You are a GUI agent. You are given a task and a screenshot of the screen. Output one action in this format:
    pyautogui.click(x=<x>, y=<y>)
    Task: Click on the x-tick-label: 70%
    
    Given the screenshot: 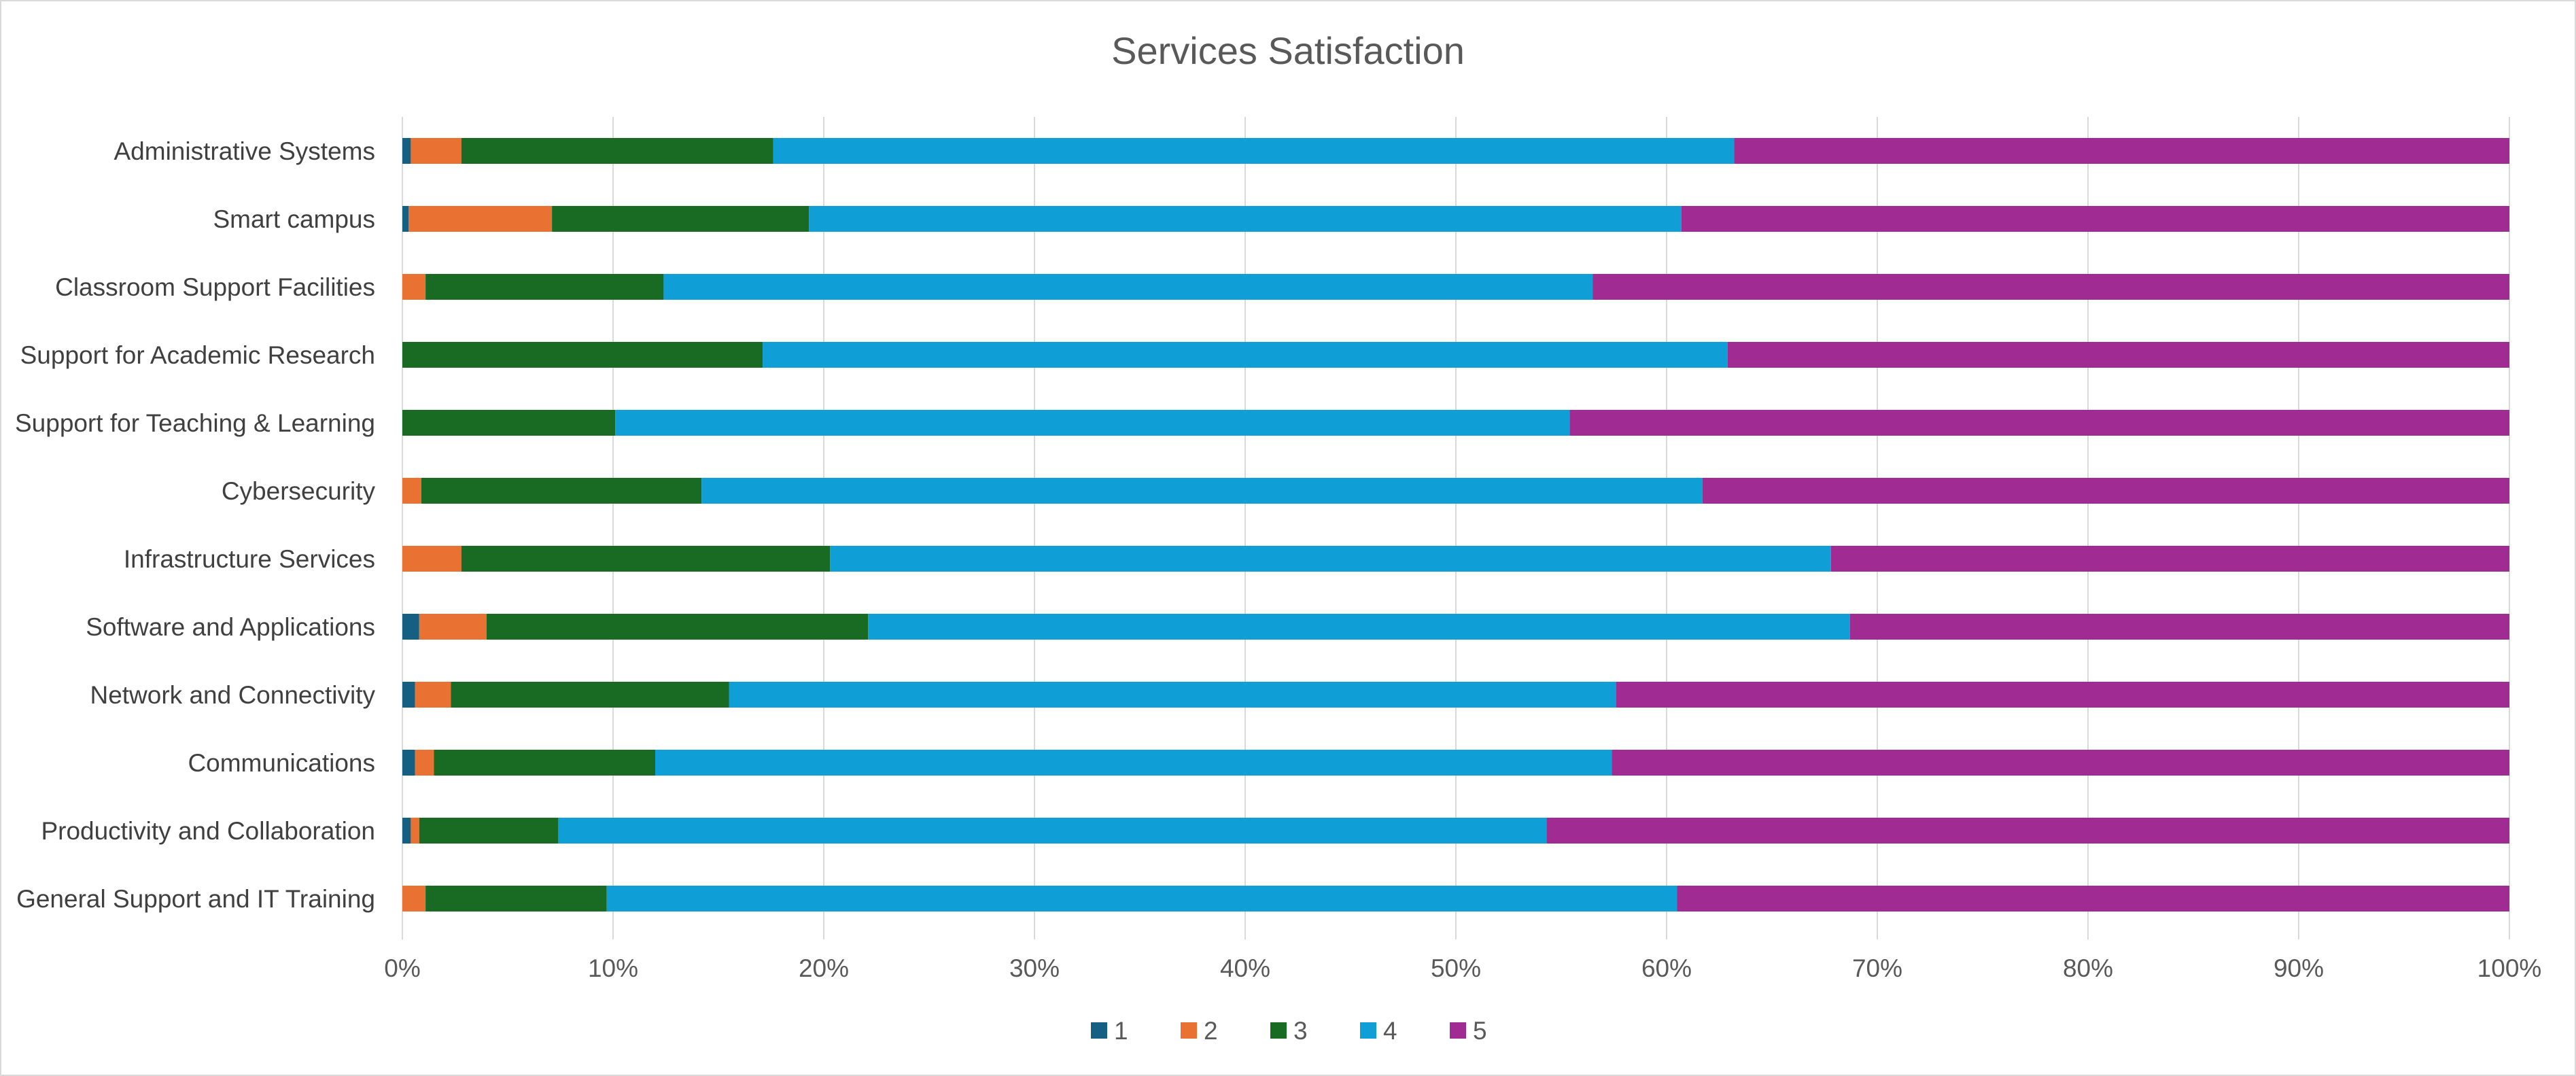 What is the action you would take?
    pyautogui.click(x=1877, y=968)
    